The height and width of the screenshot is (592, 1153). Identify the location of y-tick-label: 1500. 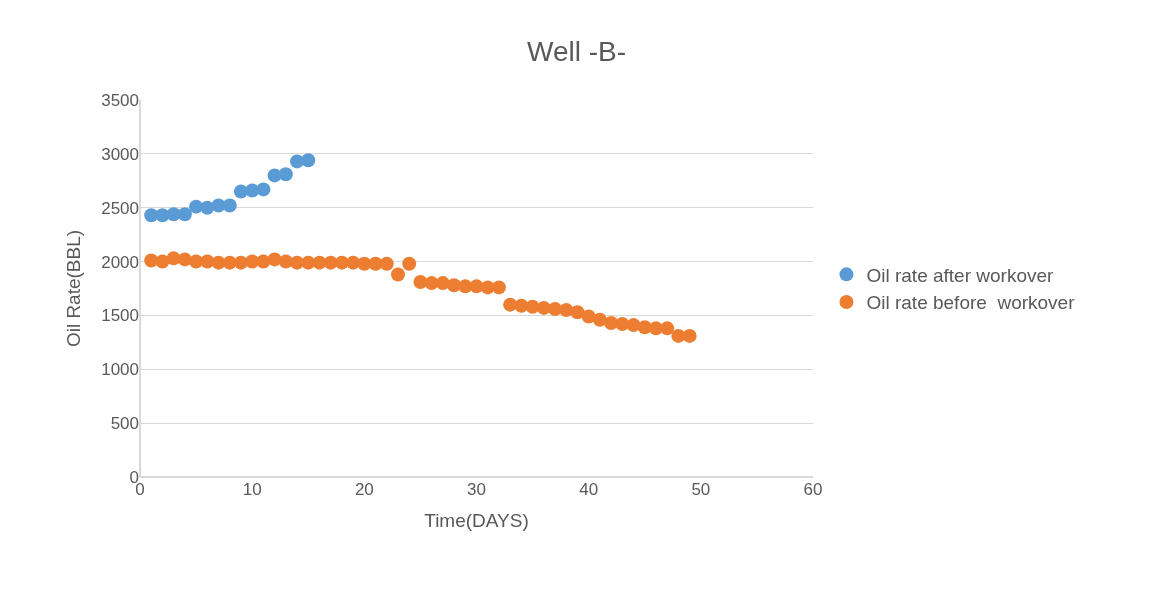
(120, 316).